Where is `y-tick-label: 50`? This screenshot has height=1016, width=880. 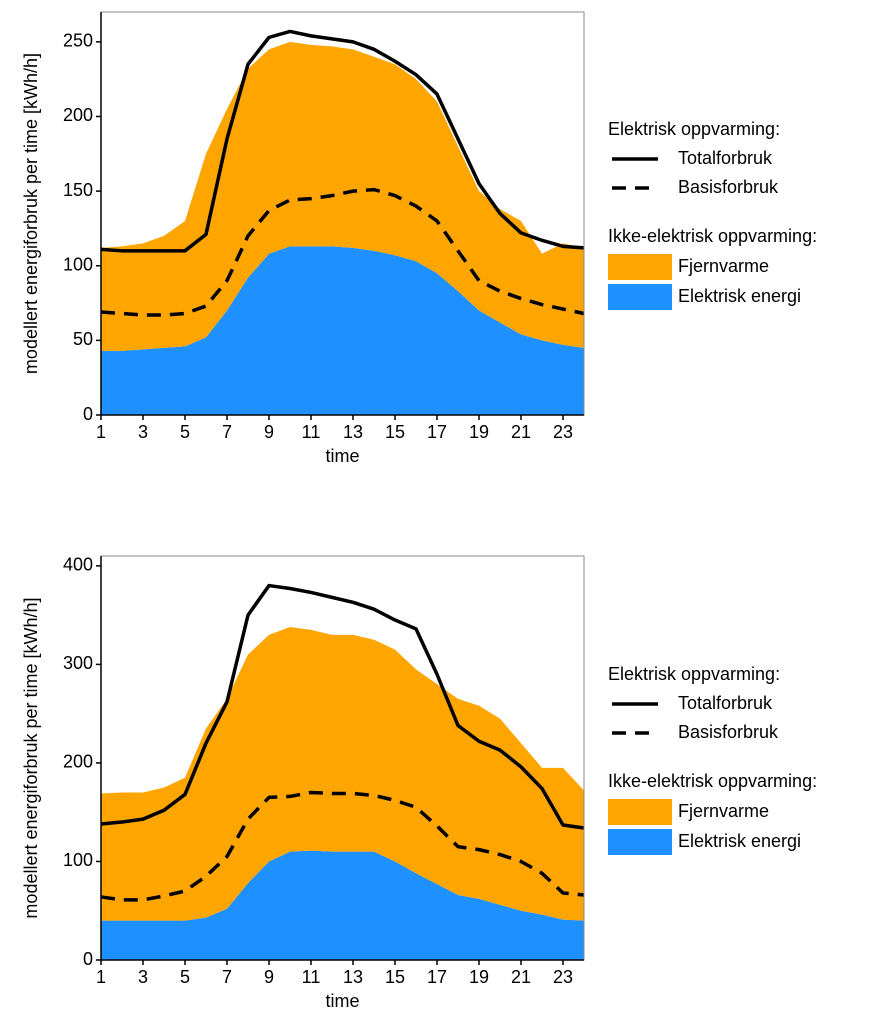
y-tick-label: 50 is located at coordinates (83, 339).